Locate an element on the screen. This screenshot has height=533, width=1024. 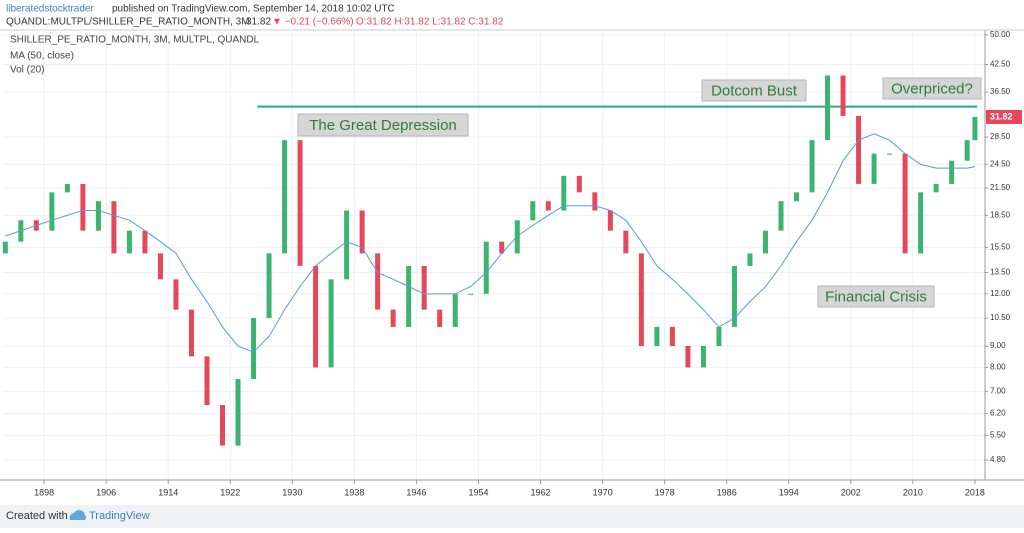
header-bar is located at coordinates (512, 15).